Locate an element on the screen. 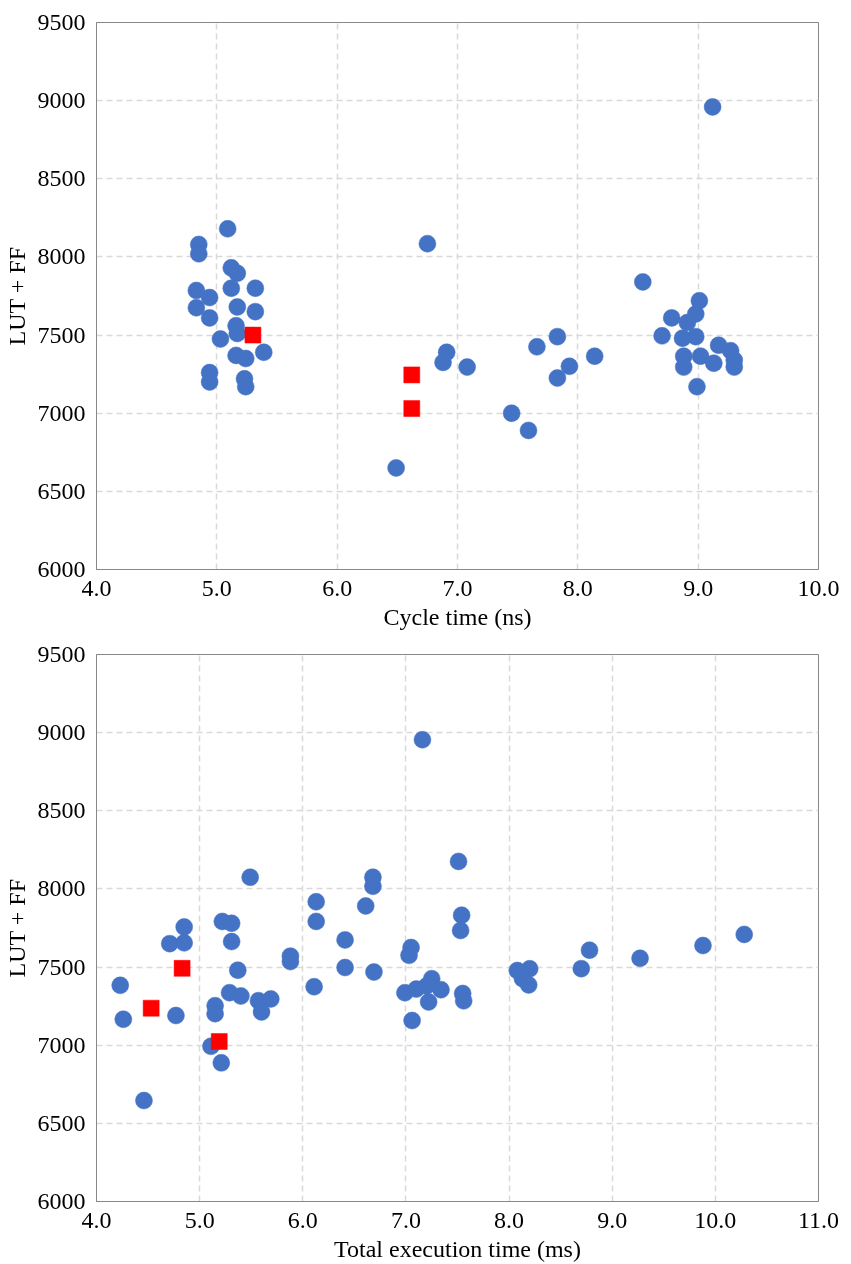 This screenshot has width=851, height=1264. x-tick-label: 11.0 is located at coordinates (818, 1219).